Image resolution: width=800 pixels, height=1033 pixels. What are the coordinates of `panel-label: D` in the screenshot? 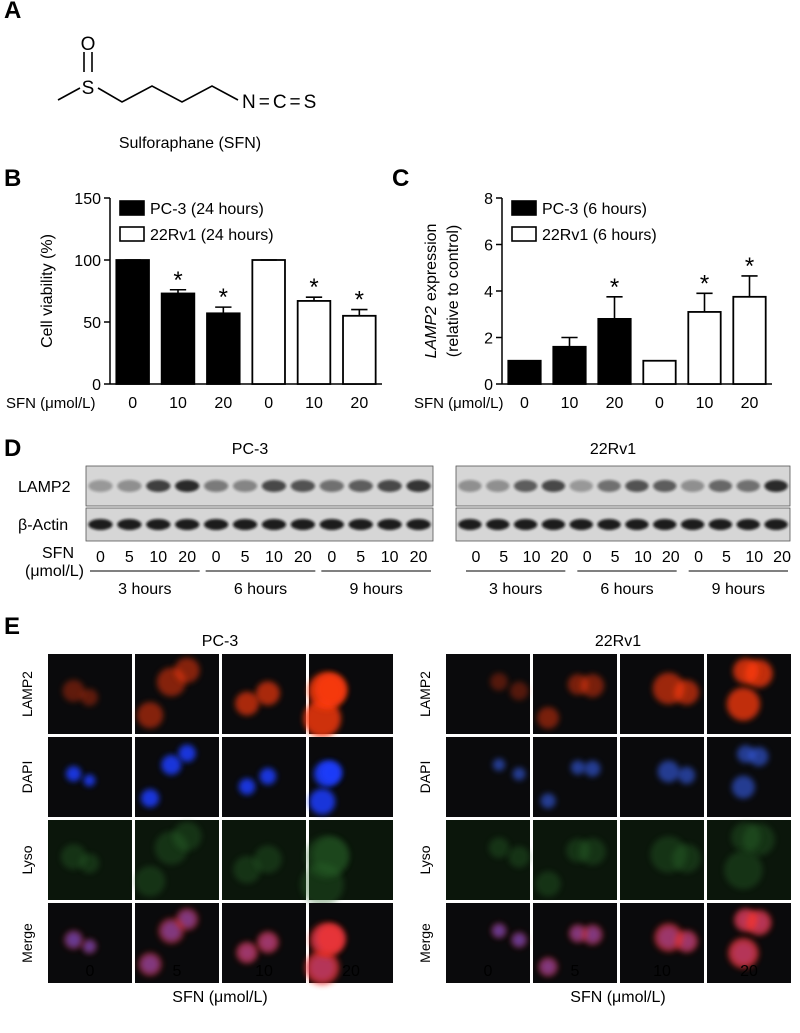 It's located at (12, 448).